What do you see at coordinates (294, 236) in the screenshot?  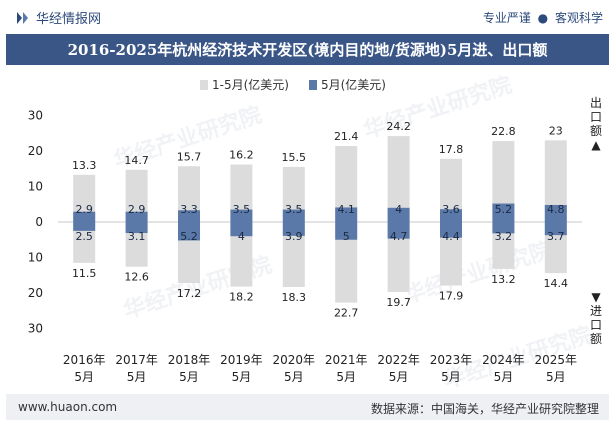 I see `data-label-monthly-import: 3.9` at bounding box center [294, 236].